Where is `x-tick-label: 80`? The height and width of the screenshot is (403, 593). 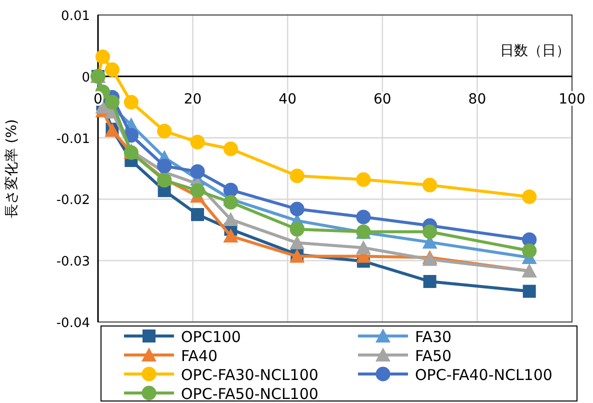
x-tick-label: 80 is located at coordinates (477, 99).